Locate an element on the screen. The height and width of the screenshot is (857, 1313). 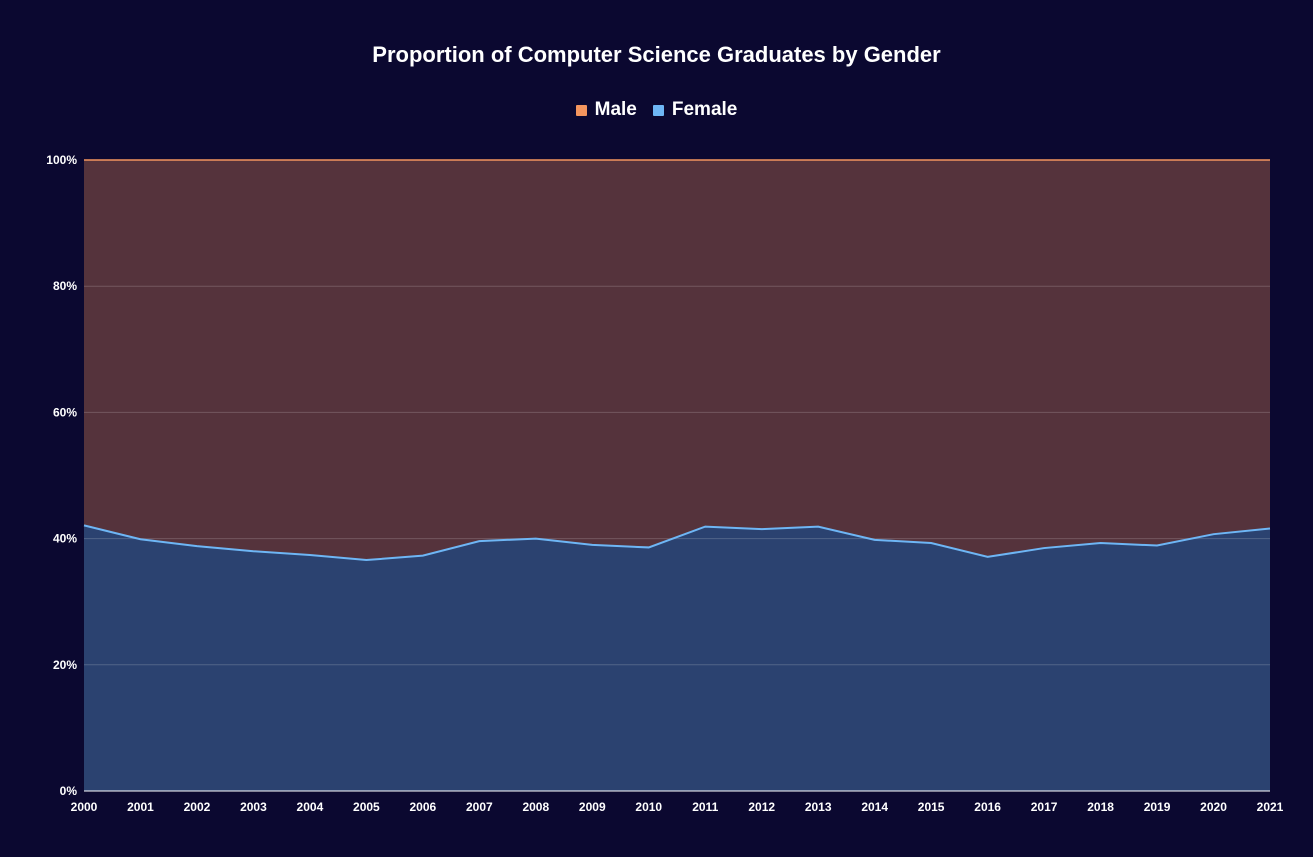
x-tick-label: 2019 is located at coordinates (1157, 807).